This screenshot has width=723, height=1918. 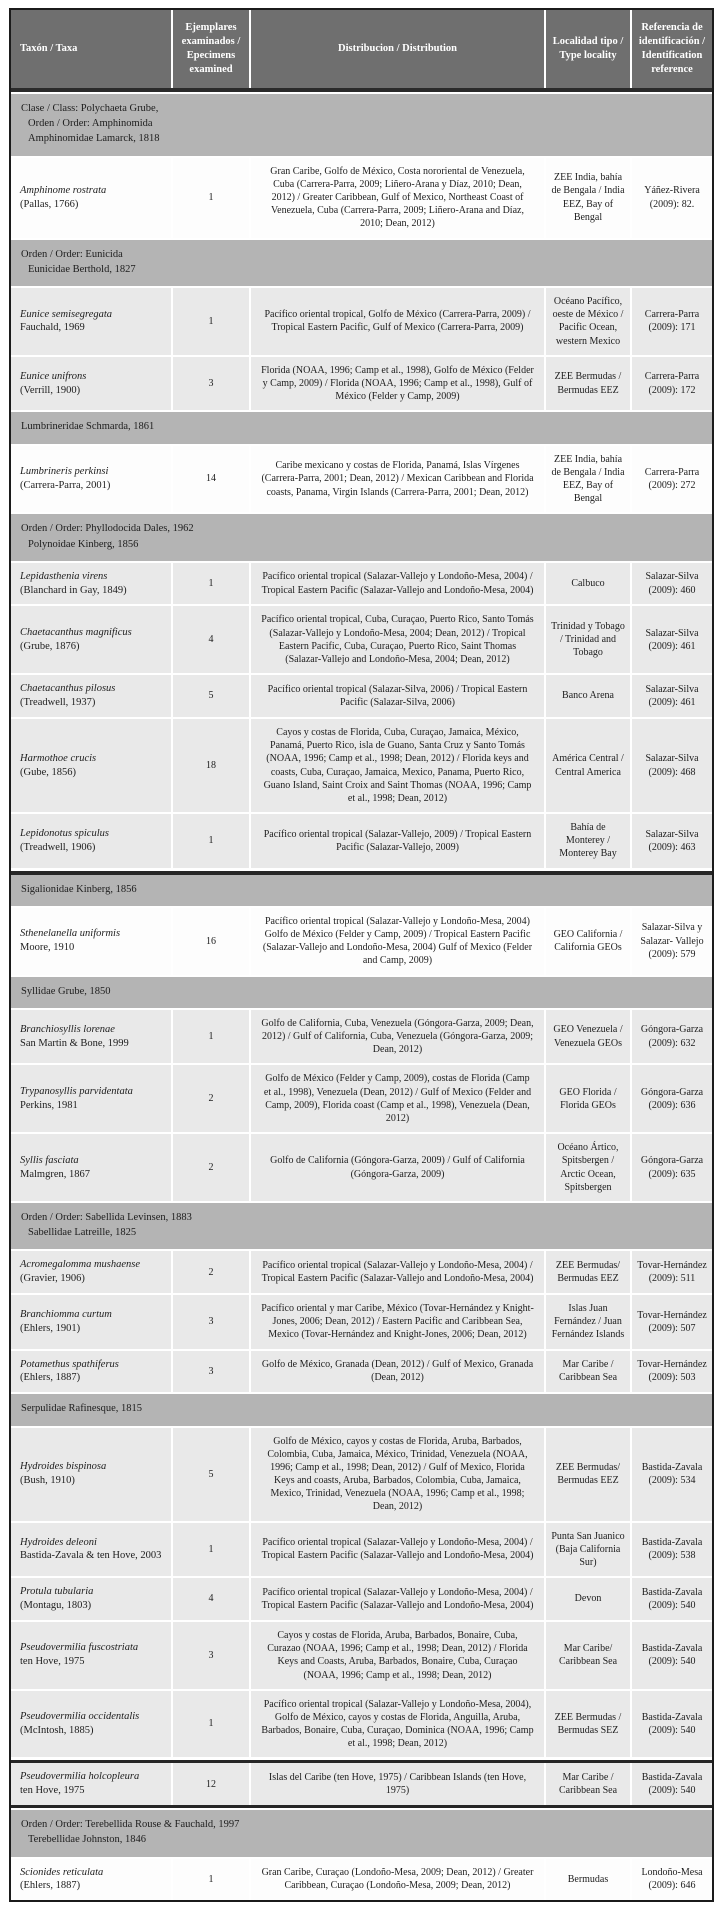 What do you see at coordinates (64, 472) in the screenshot?
I see `species-name: Lumbrineris perkinsi` at bounding box center [64, 472].